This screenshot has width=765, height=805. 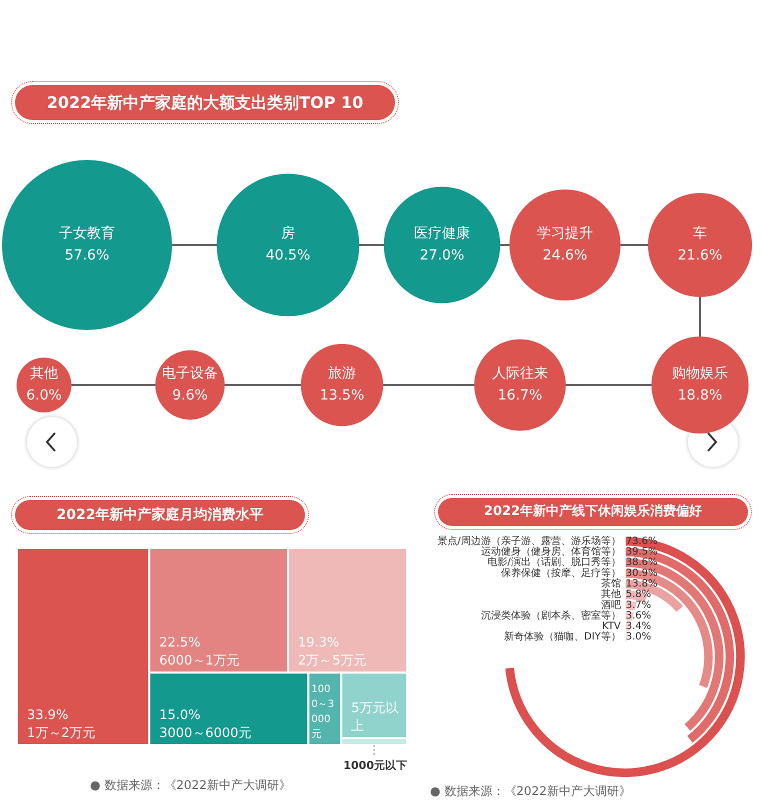 I want to click on data-label: 38.6%, so click(x=642, y=562).